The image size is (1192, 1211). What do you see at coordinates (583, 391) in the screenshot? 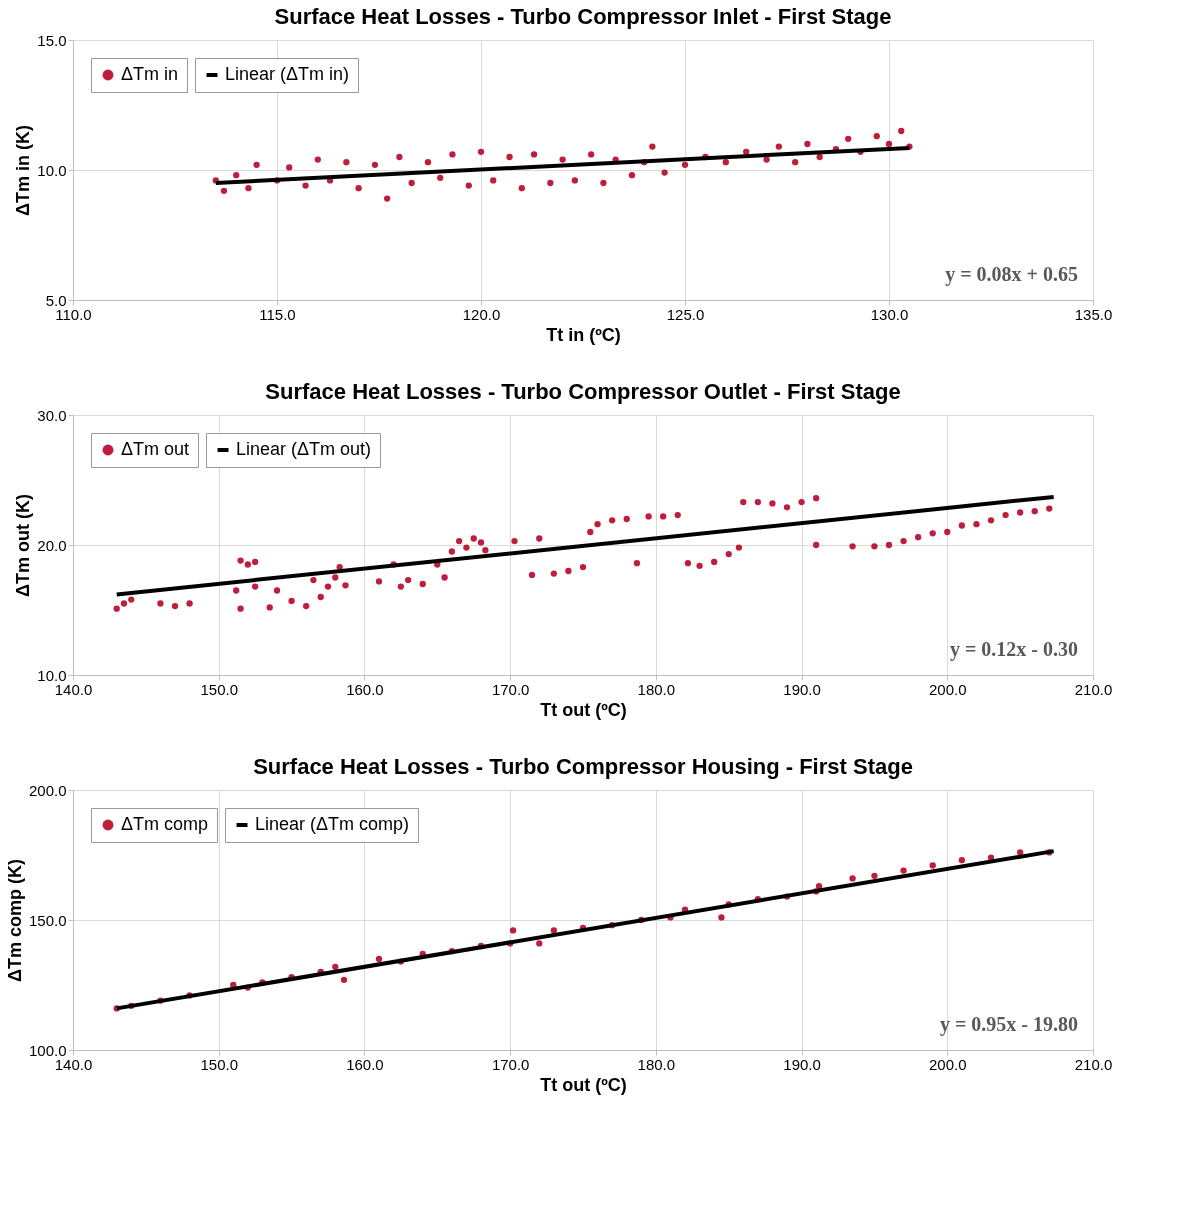
I see `chart-title: Surface Heat Losses - Turbo Compressor Outlet - First Stage` at bounding box center [583, 391].